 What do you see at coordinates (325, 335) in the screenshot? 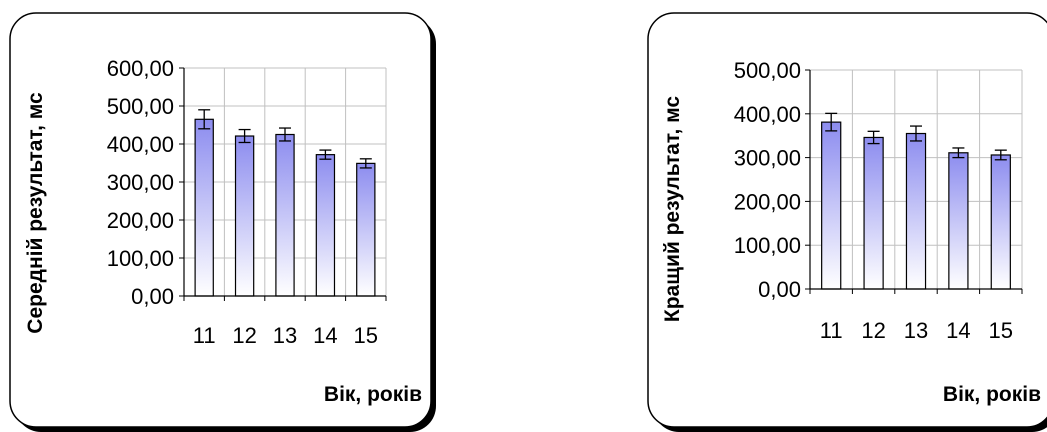
I see `chart-1-x-tick-label: 14` at bounding box center [325, 335].